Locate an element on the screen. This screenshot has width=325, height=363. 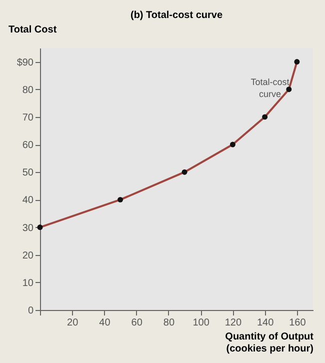
x-tick-label: 80 is located at coordinates (169, 323).